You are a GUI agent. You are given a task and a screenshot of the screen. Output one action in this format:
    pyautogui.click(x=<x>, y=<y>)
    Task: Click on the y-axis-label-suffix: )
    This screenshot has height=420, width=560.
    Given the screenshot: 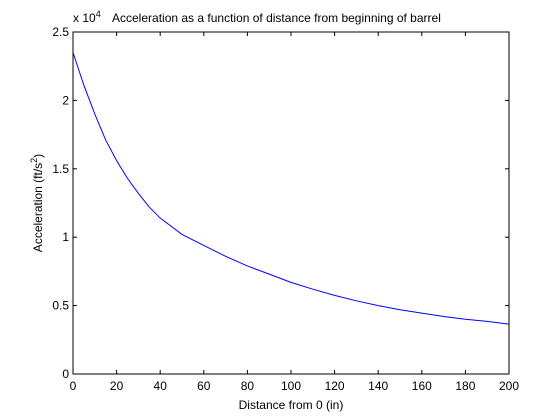 What is the action you would take?
    pyautogui.click(x=38, y=156)
    